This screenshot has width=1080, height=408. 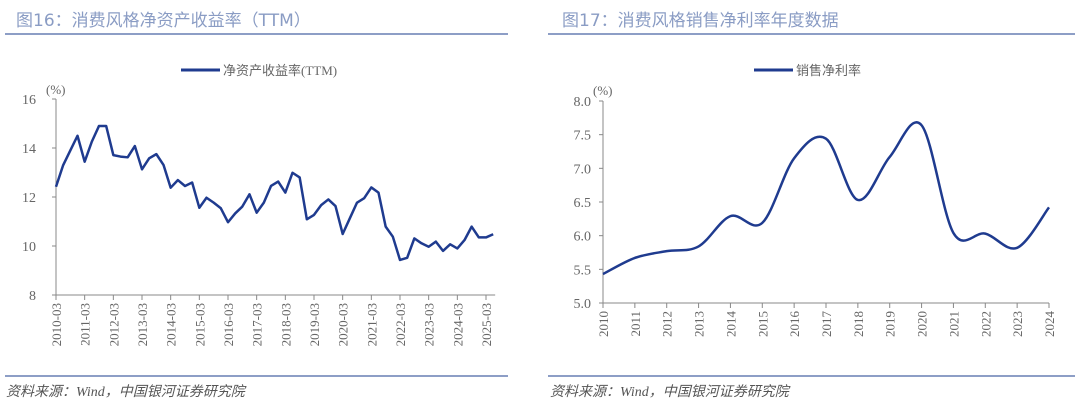 I want to click on left-figure-title: 图16：消费风格净资产收益率（TTM）, so click(x=163, y=21).